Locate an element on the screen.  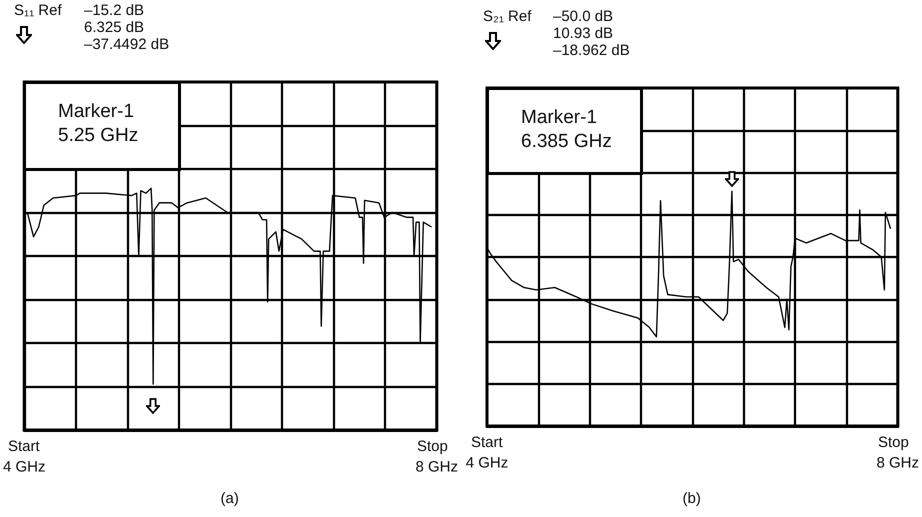
text: –50.0 dB is located at coordinates (583, 16).